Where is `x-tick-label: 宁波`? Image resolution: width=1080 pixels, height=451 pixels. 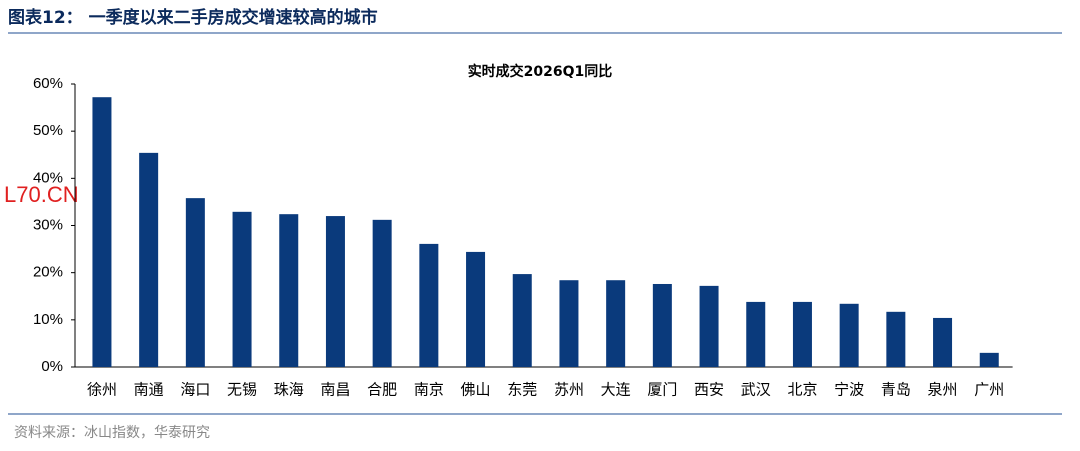
x-tick-label: 宁波 is located at coordinates (849, 390).